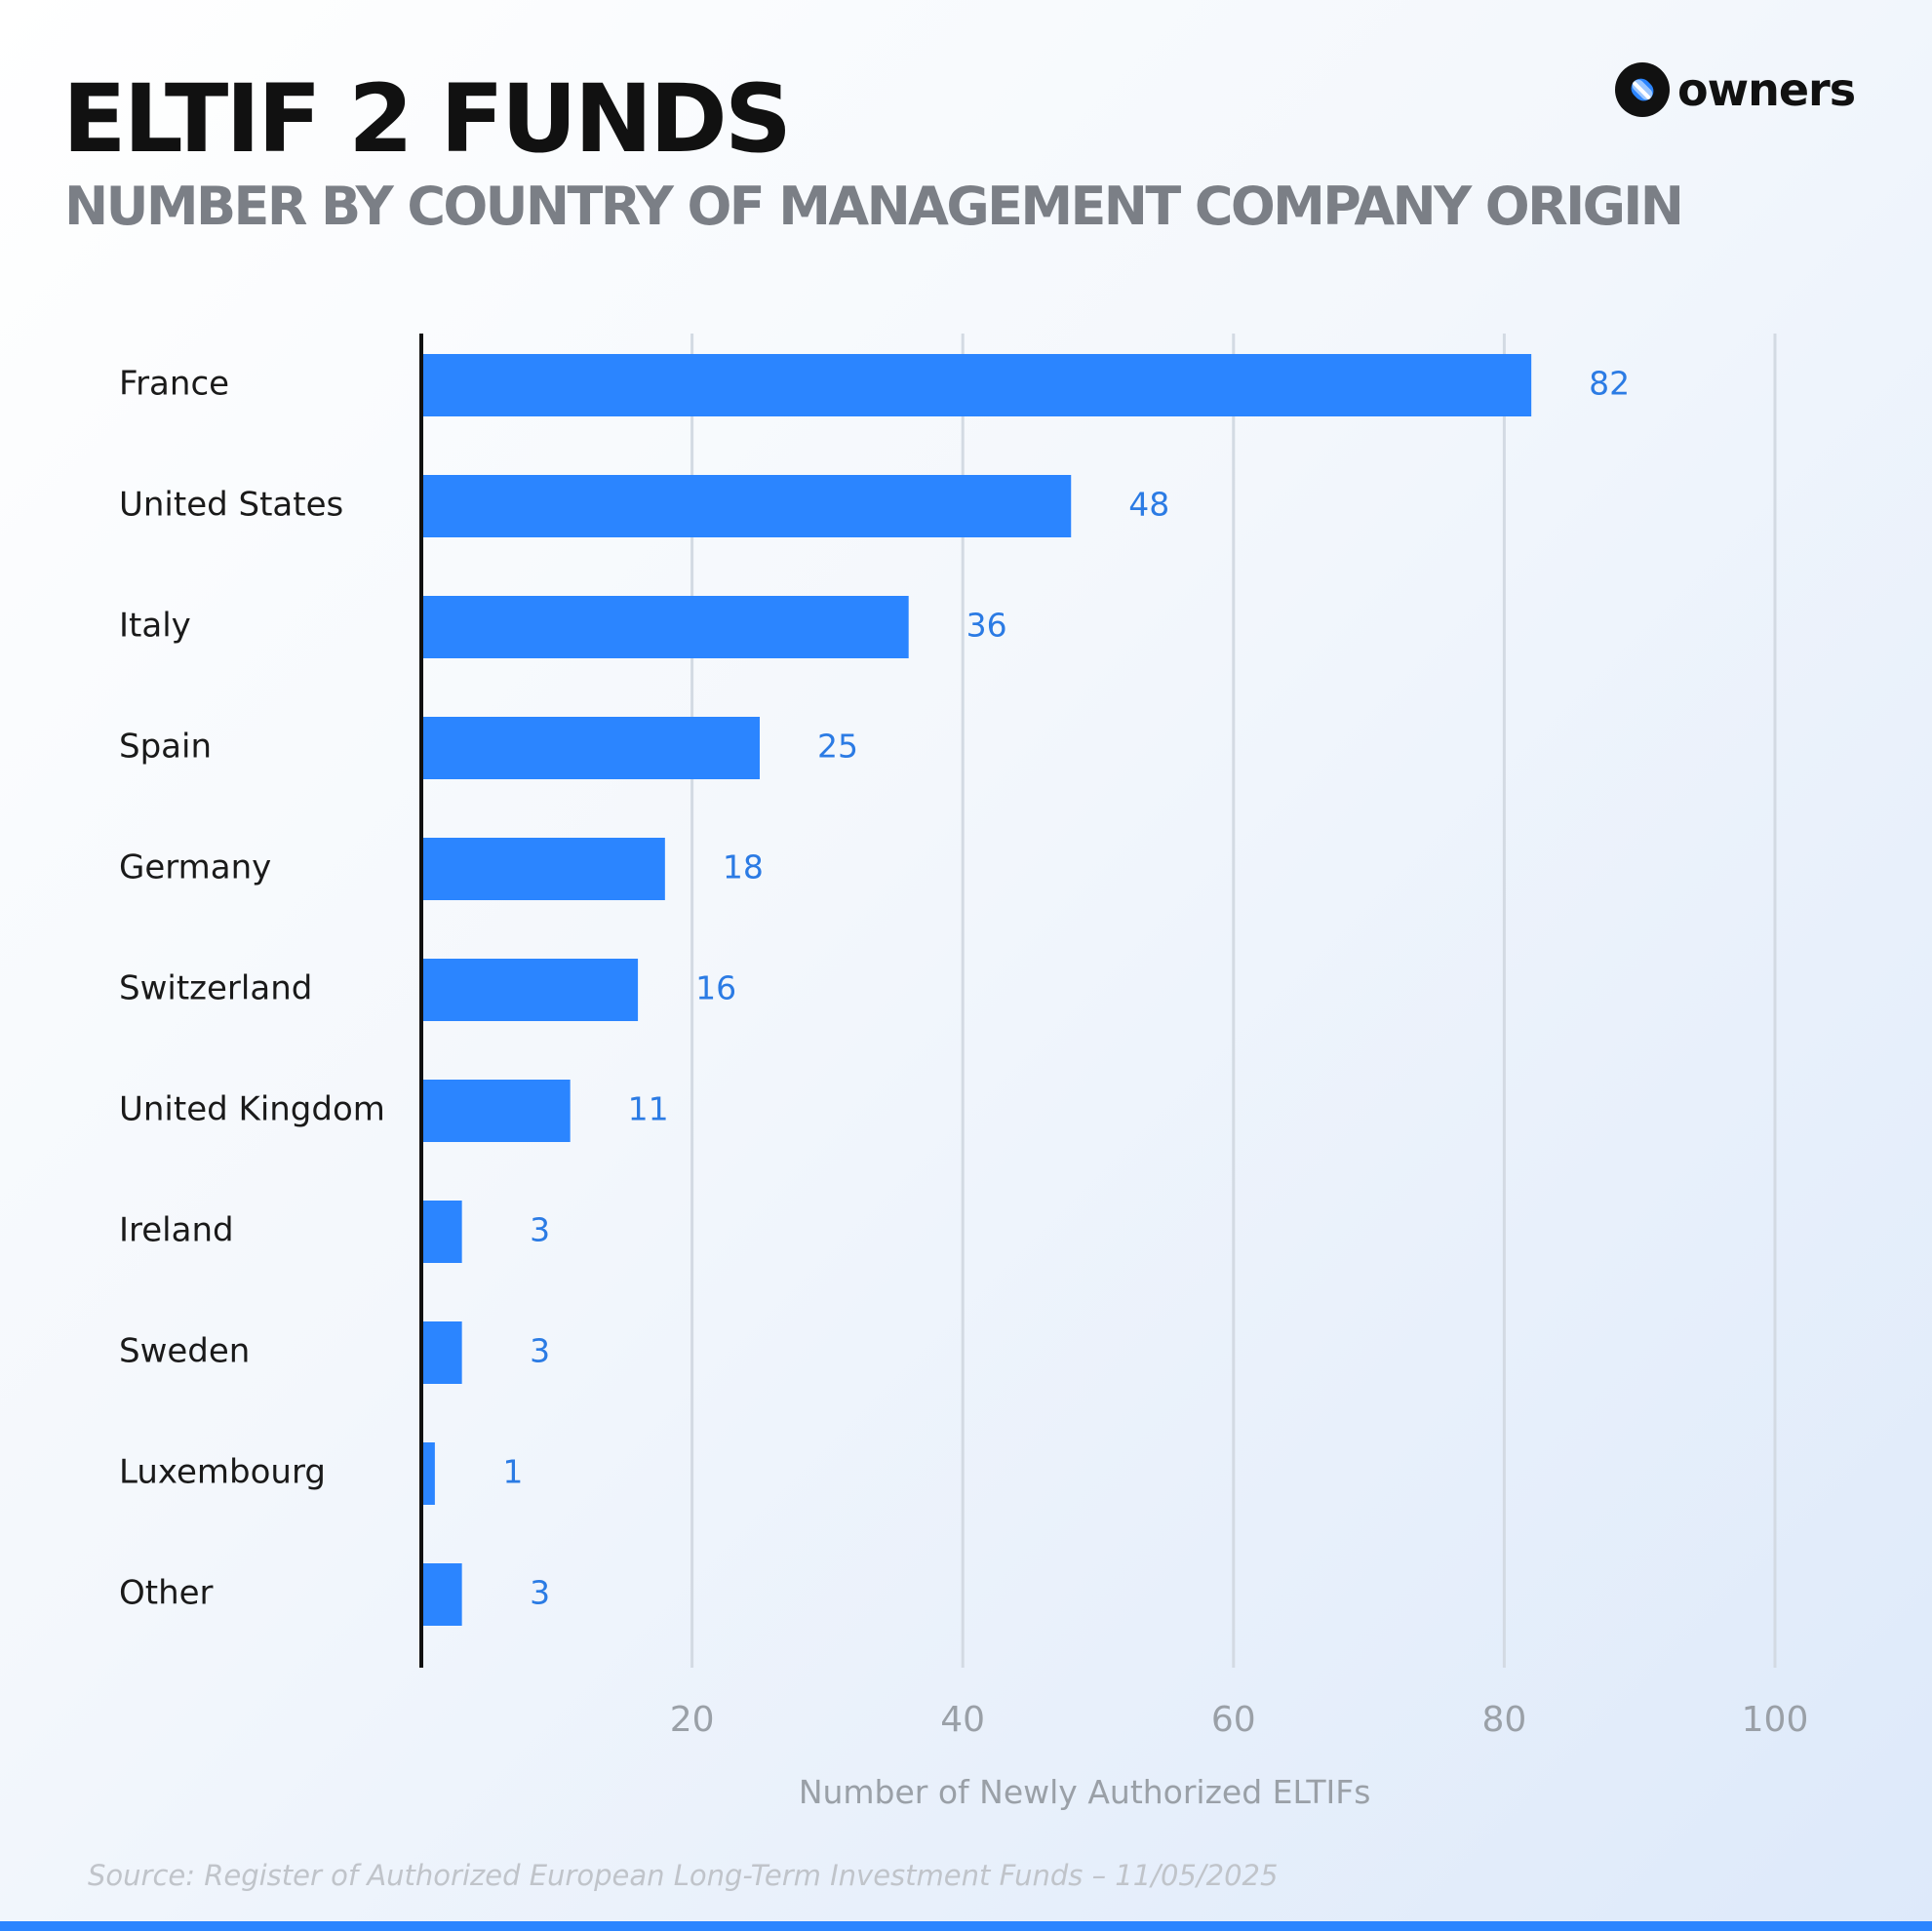  Describe the element at coordinates (166, 1593) in the screenshot. I see `category-label: Other` at that location.